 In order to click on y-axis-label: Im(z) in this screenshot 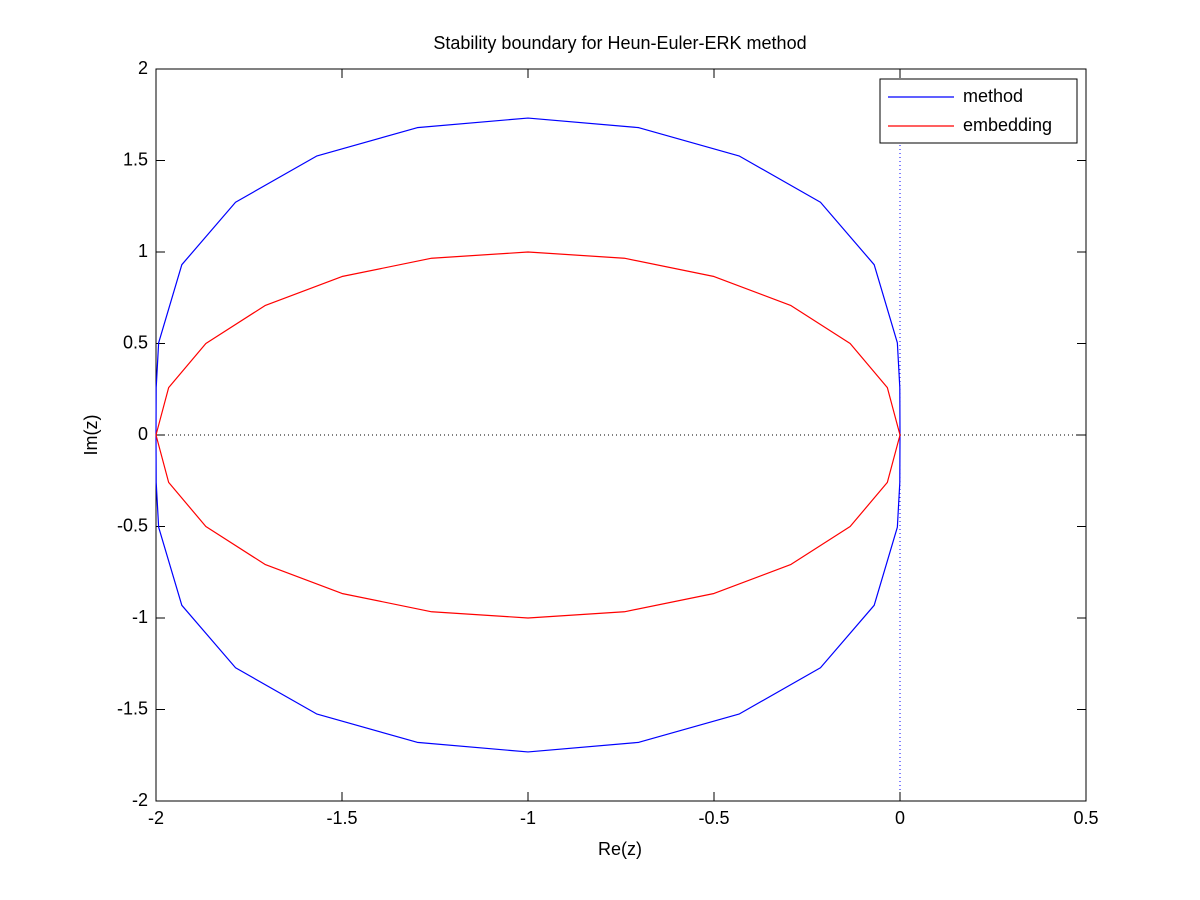, I will do `click(91, 435)`.